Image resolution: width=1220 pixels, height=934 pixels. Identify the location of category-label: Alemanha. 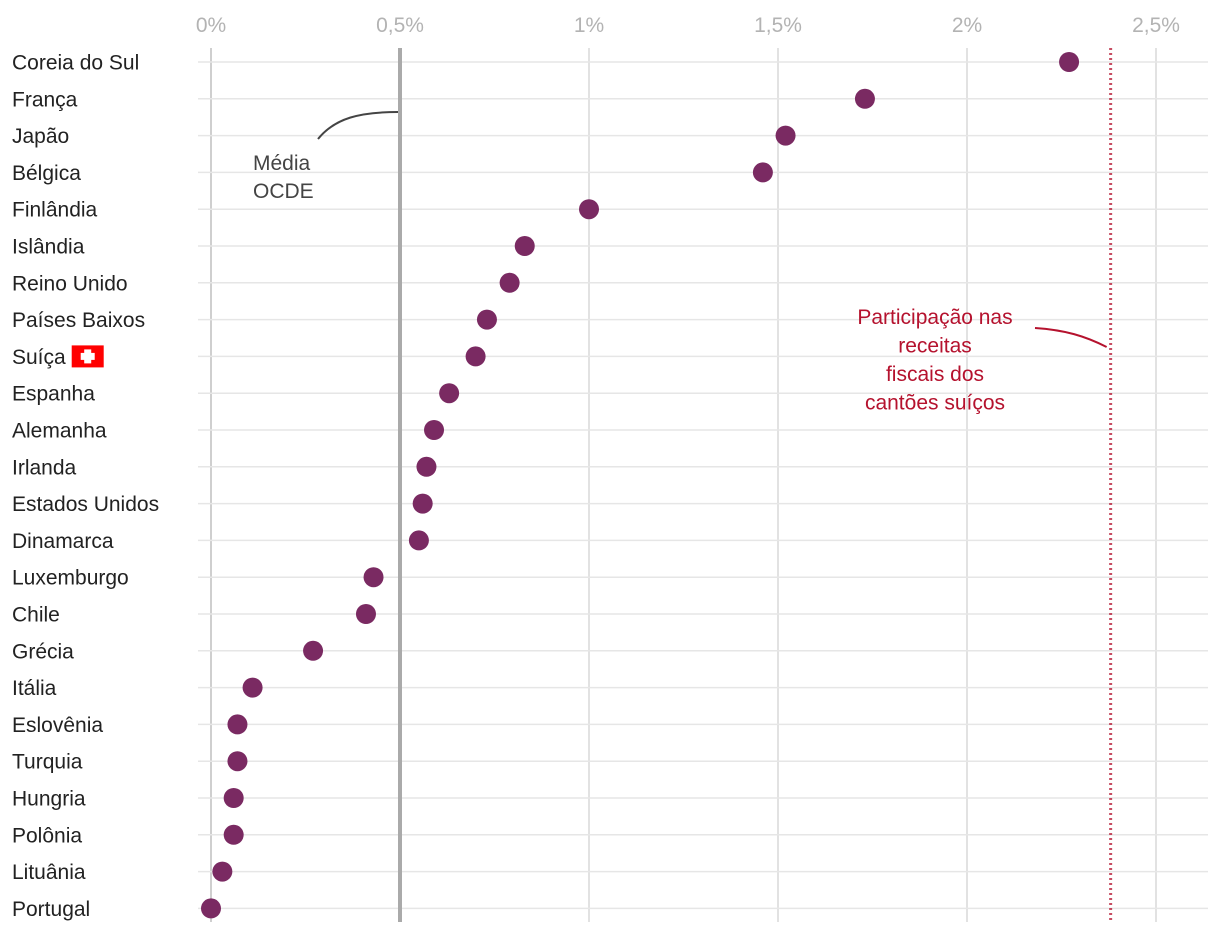
(59, 431).